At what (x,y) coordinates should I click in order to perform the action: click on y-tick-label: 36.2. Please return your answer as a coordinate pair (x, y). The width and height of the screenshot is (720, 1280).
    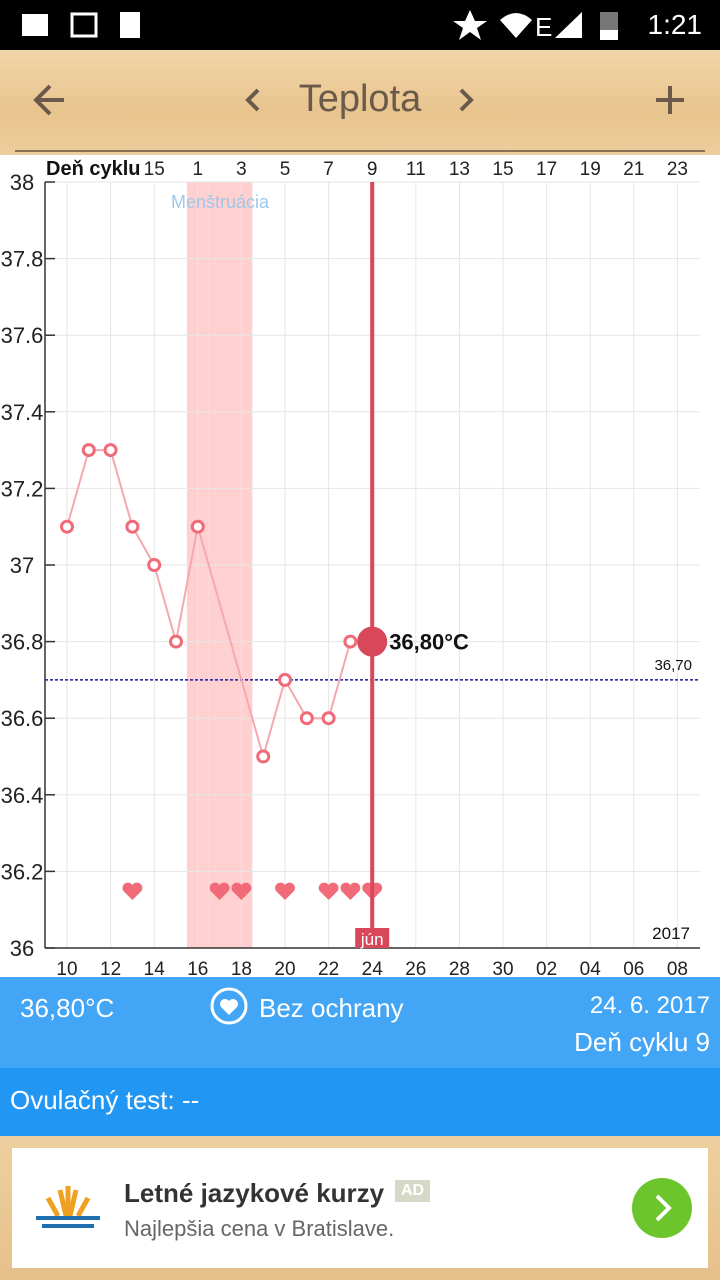
    Looking at the image, I should click on (22, 871).